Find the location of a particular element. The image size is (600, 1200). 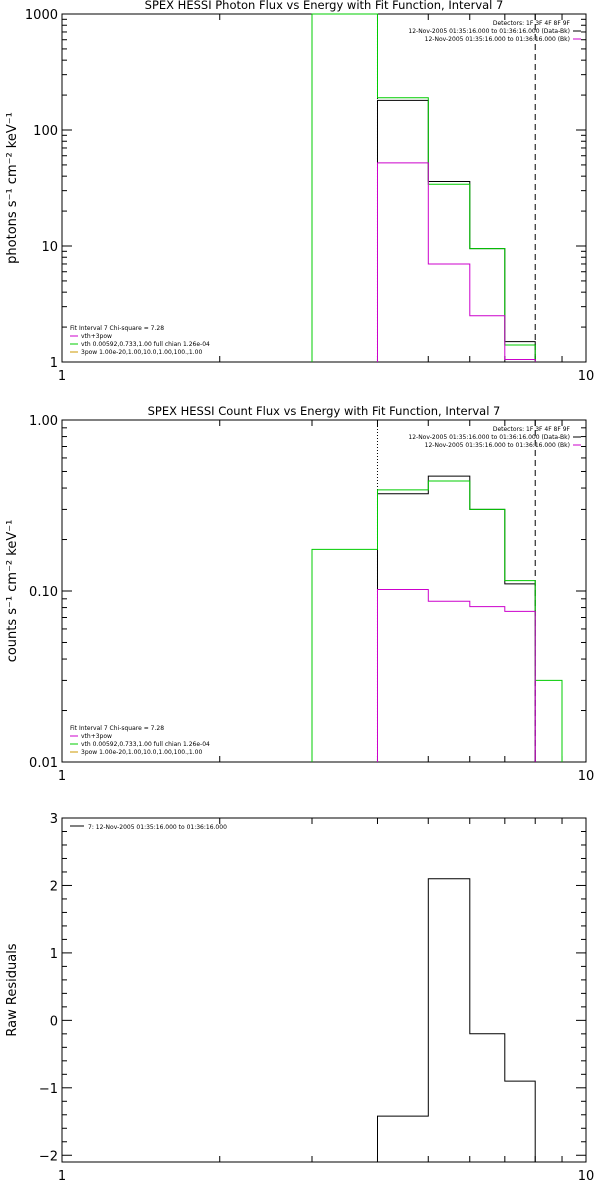

chart1-fit-legend-entry: 3pow 1.00e-20,1.00,10.0,1.00,100.,1.00 is located at coordinates (141, 352).